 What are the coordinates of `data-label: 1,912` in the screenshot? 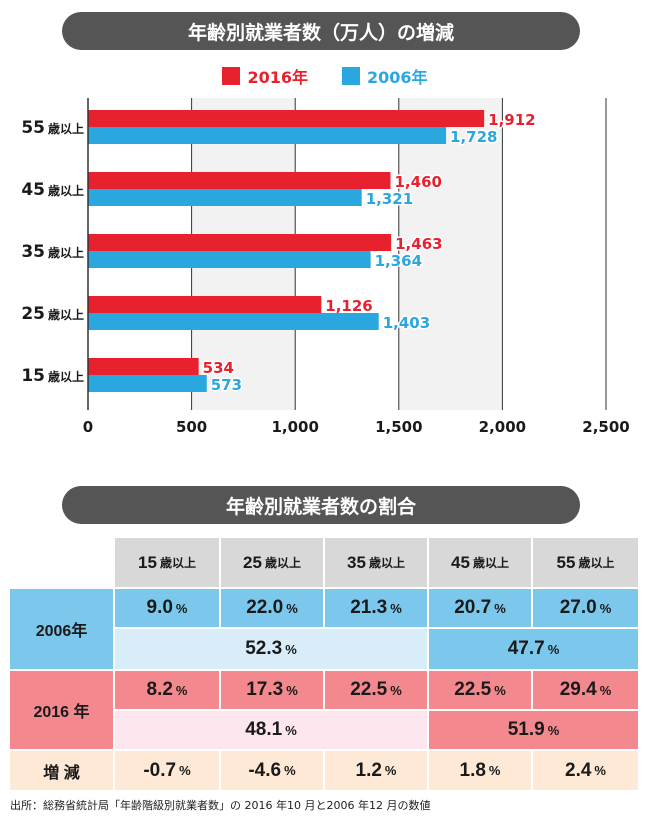 It's located at (511, 120).